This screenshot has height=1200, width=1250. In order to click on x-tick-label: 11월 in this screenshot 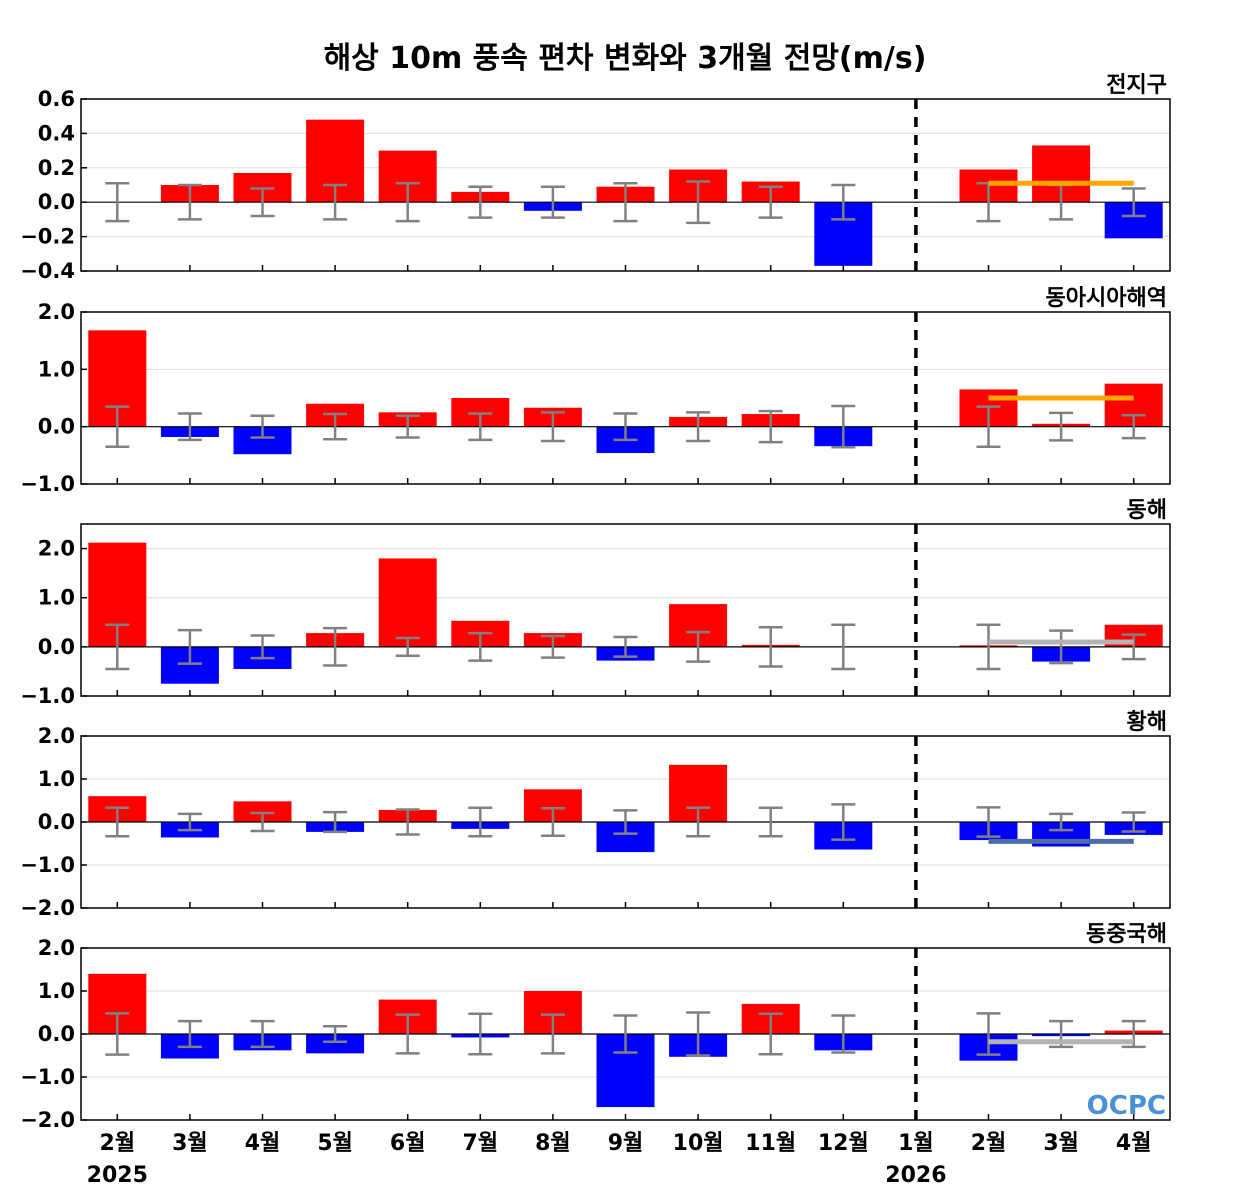, I will do `click(770, 1143)`.